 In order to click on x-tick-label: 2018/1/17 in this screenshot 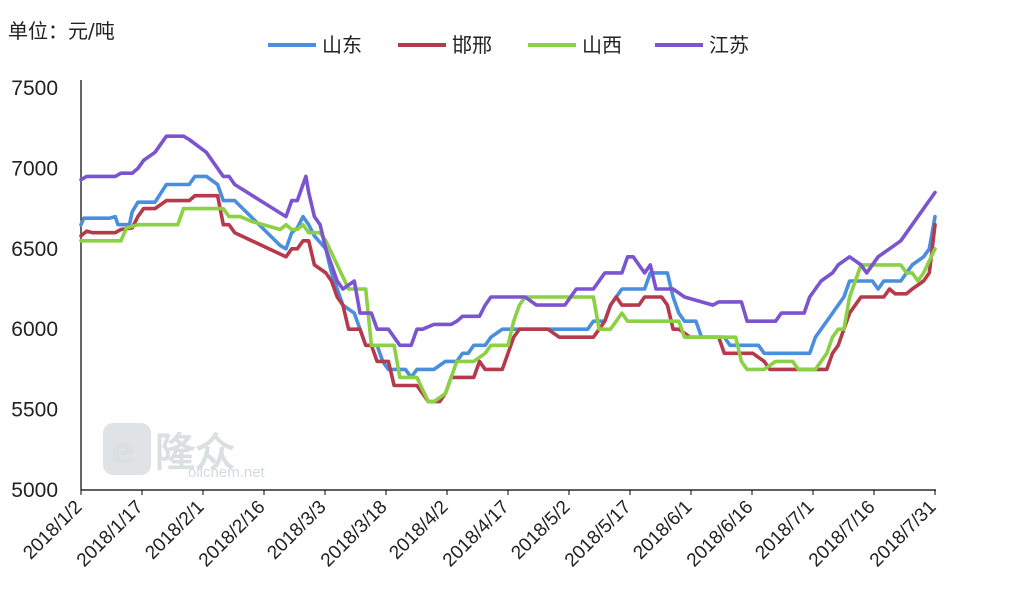, I will do `click(110, 534)`.